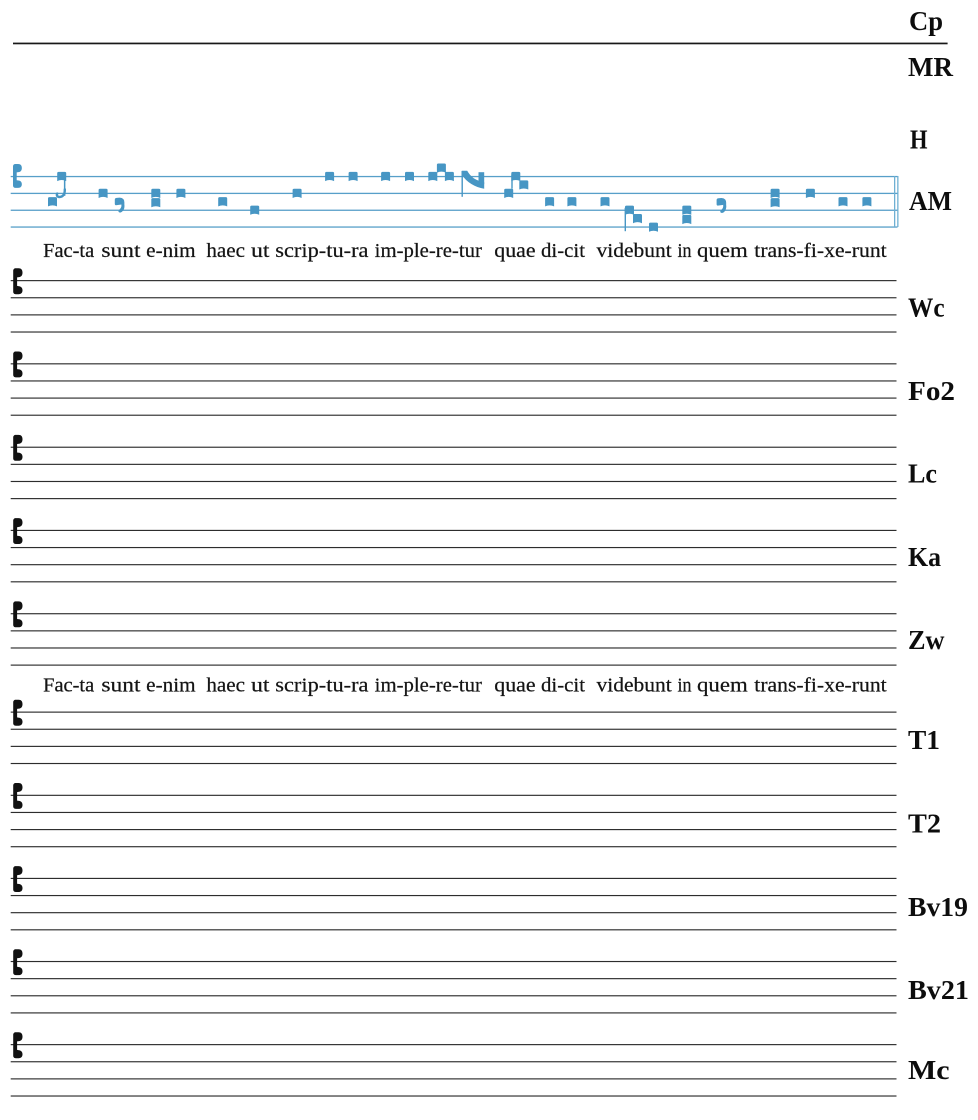 This screenshot has width=978, height=1120. Describe the element at coordinates (930, 67) in the screenshot. I see `svg-text: MR` at that location.